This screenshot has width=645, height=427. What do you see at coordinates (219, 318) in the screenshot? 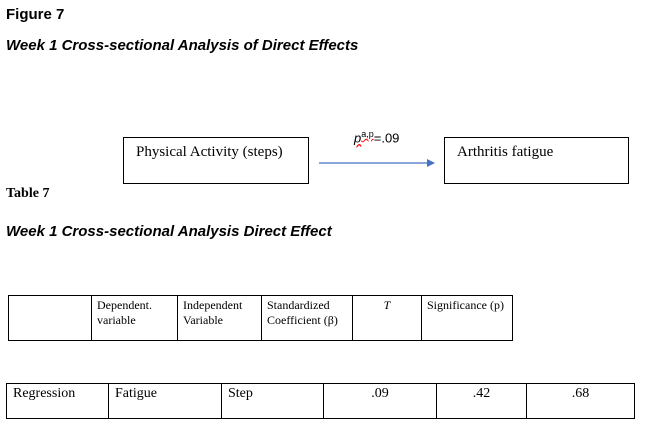
I see `header-cell: Independent Variable` at bounding box center [219, 318].